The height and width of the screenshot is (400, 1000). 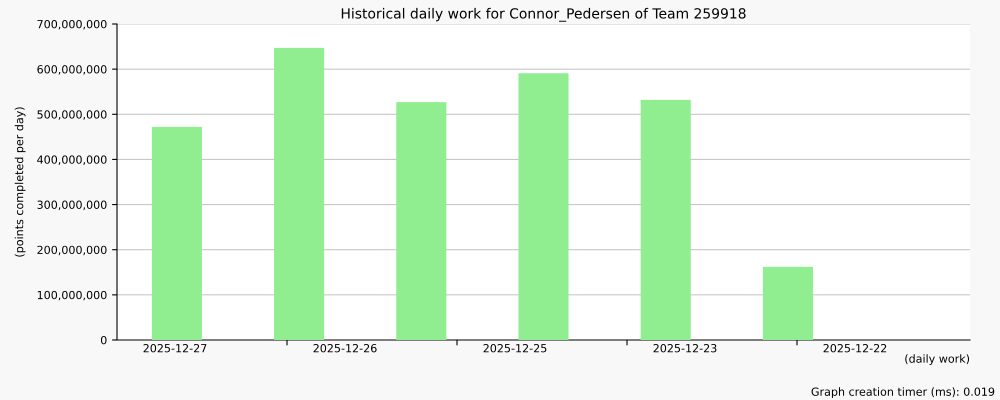 What do you see at coordinates (72, 70) in the screenshot?
I see `y-tick-label: 600,000,000` at bounding box center [72, 70].